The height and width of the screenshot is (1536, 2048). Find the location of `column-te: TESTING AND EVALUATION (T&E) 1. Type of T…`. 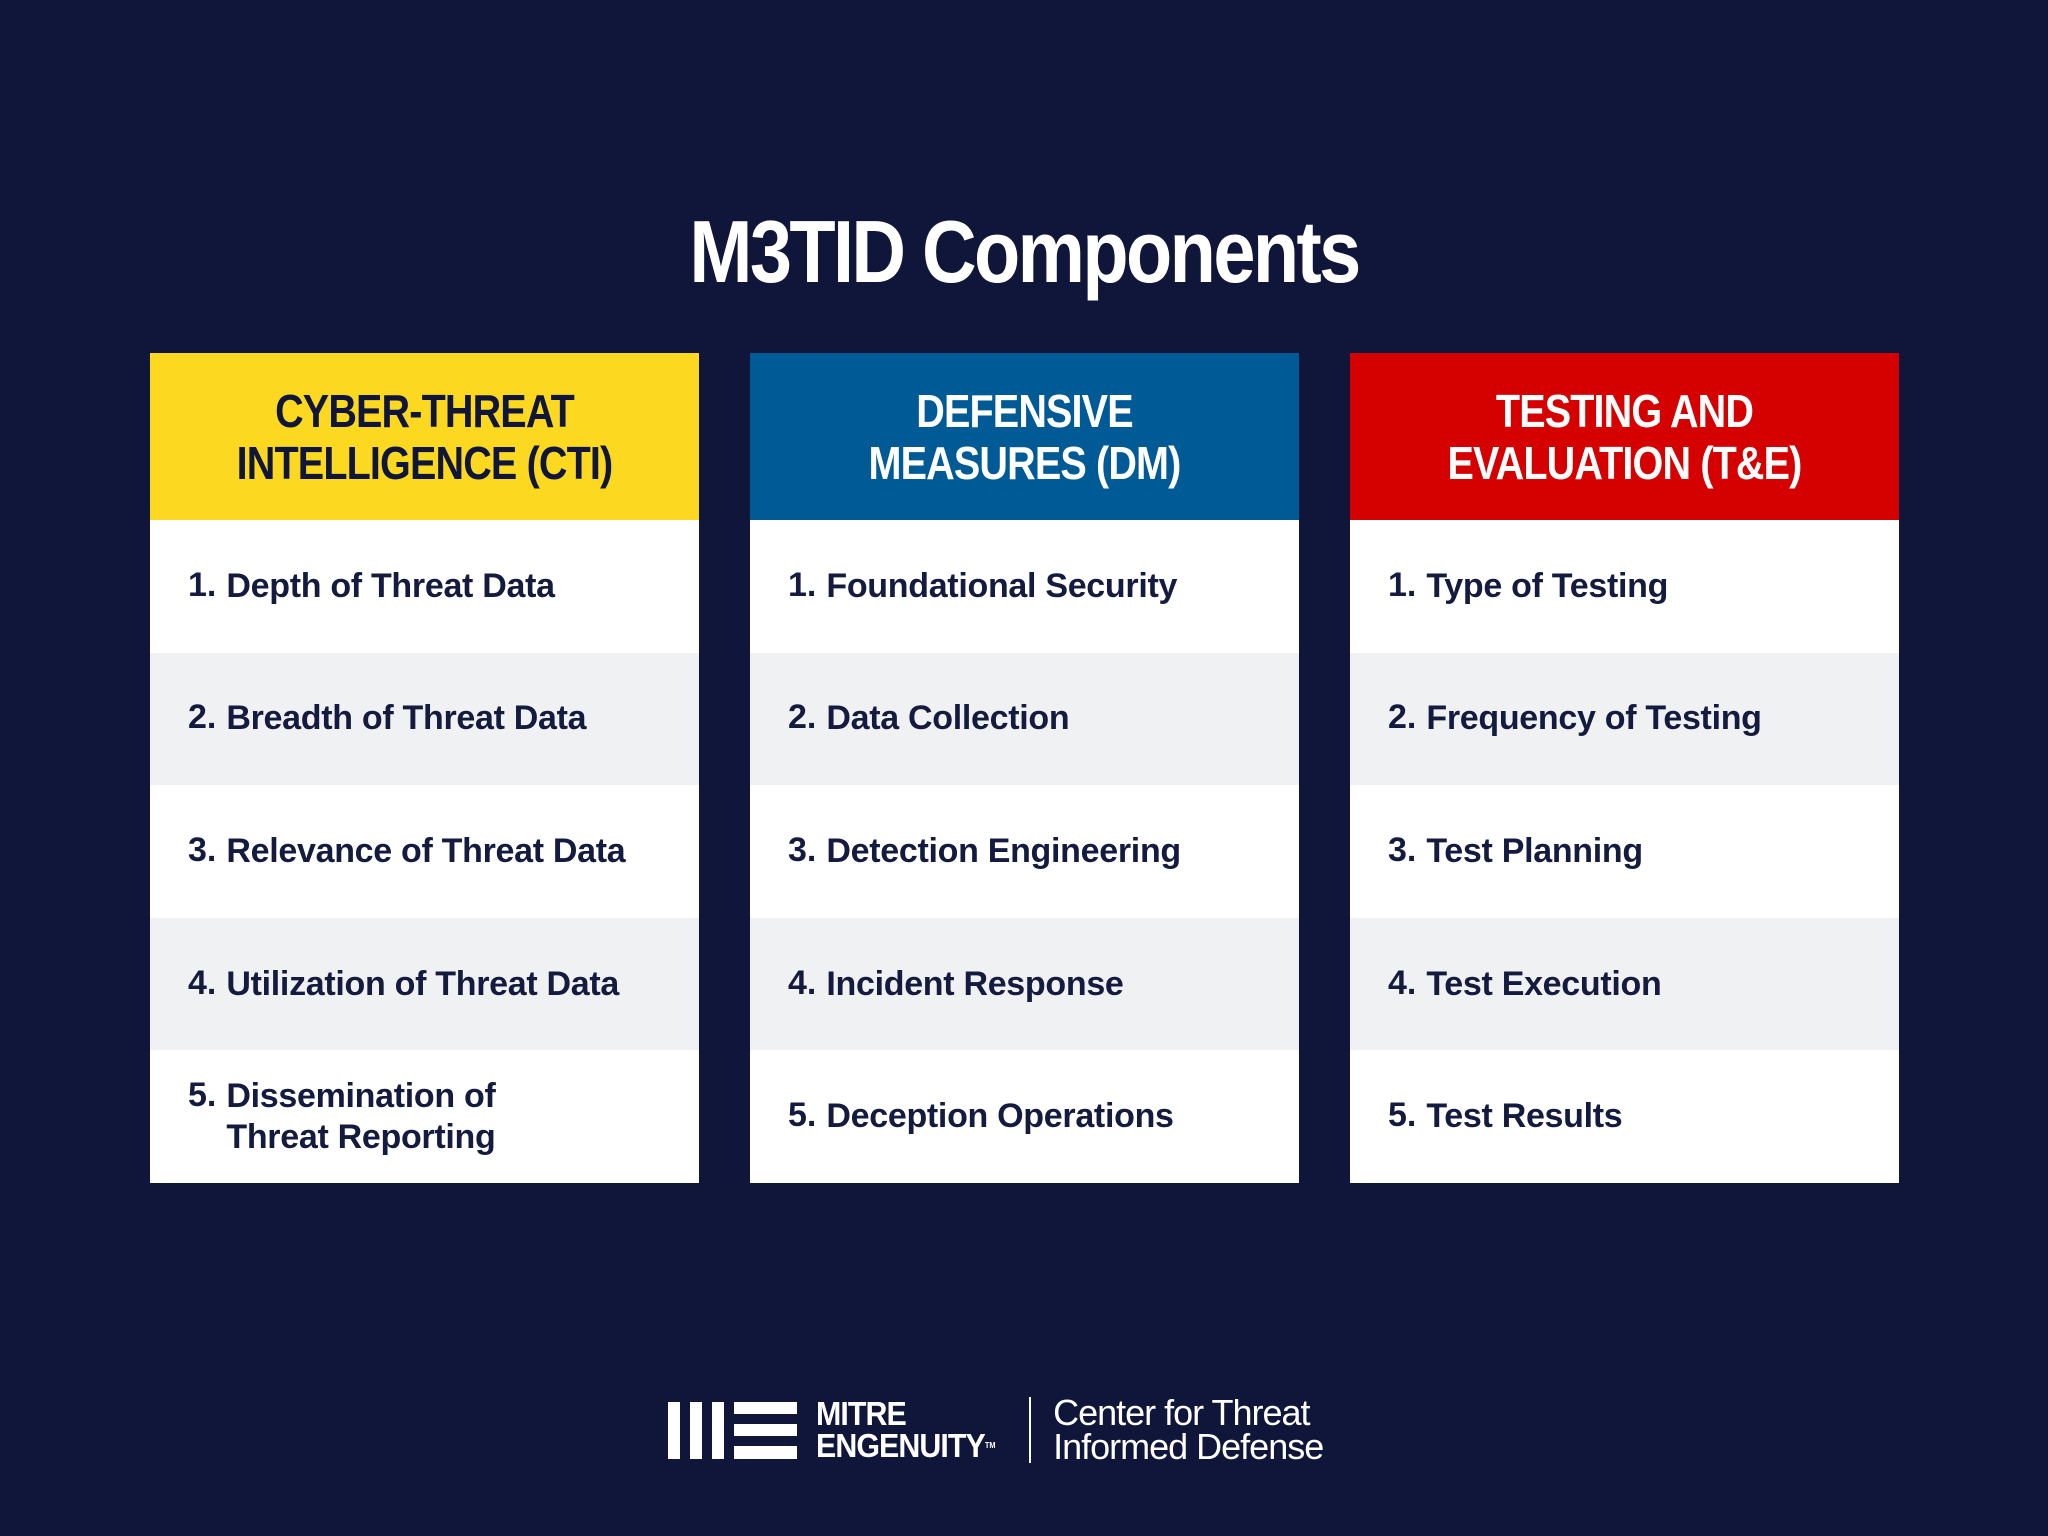

column-te: TESTING AND EVALUATION (T&E) 1. Type of T… is located at coordinates (1624, 768).